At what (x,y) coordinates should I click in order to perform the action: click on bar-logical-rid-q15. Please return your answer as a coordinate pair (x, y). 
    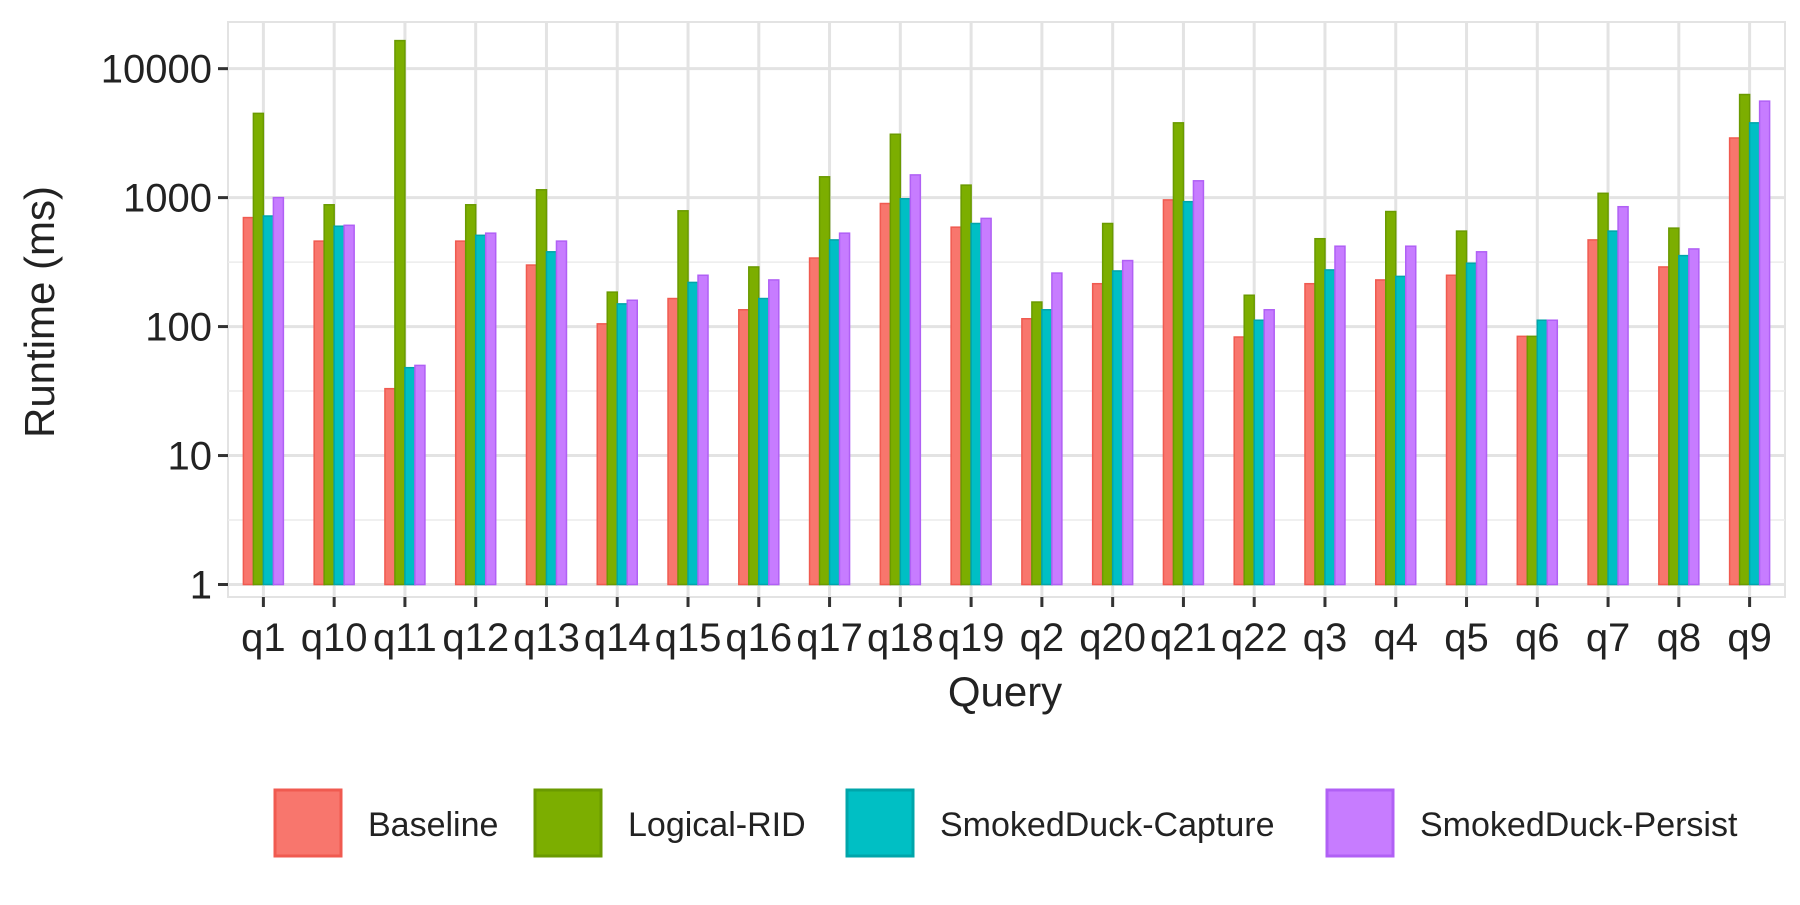
    Looking at the image, I should click on (683, 398).